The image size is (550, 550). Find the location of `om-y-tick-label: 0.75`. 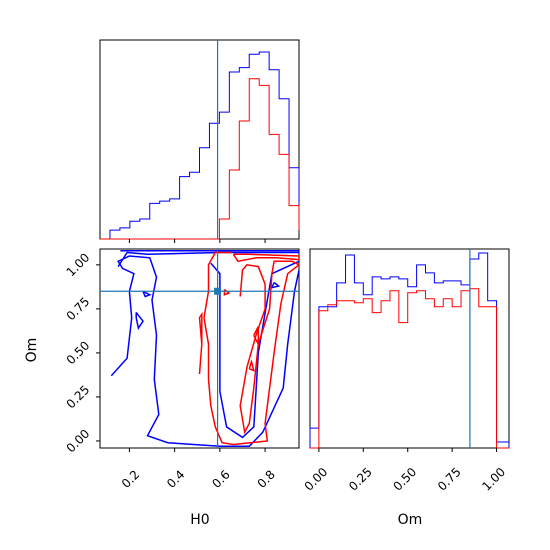

om-y-tick-label: 0.75 is located at coordinates (78, 308).